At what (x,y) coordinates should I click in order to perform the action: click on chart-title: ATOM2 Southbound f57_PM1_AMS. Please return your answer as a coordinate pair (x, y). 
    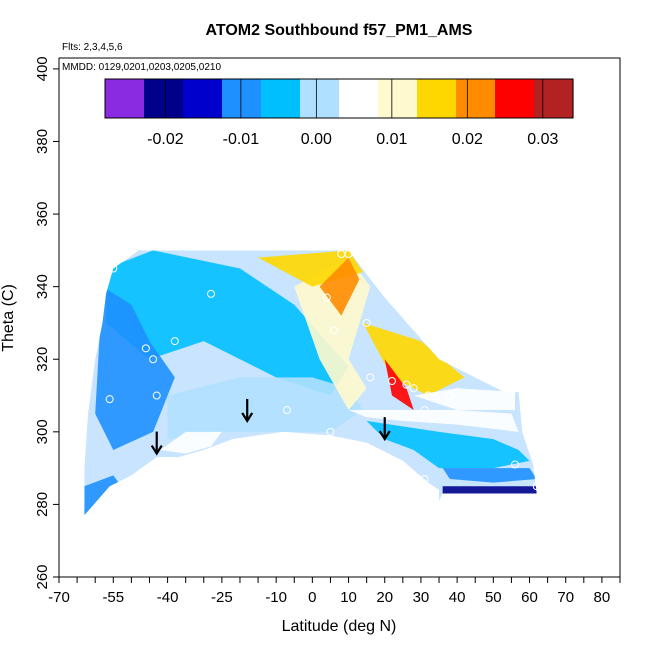
    Looking at the image, I should click on (339, 30).